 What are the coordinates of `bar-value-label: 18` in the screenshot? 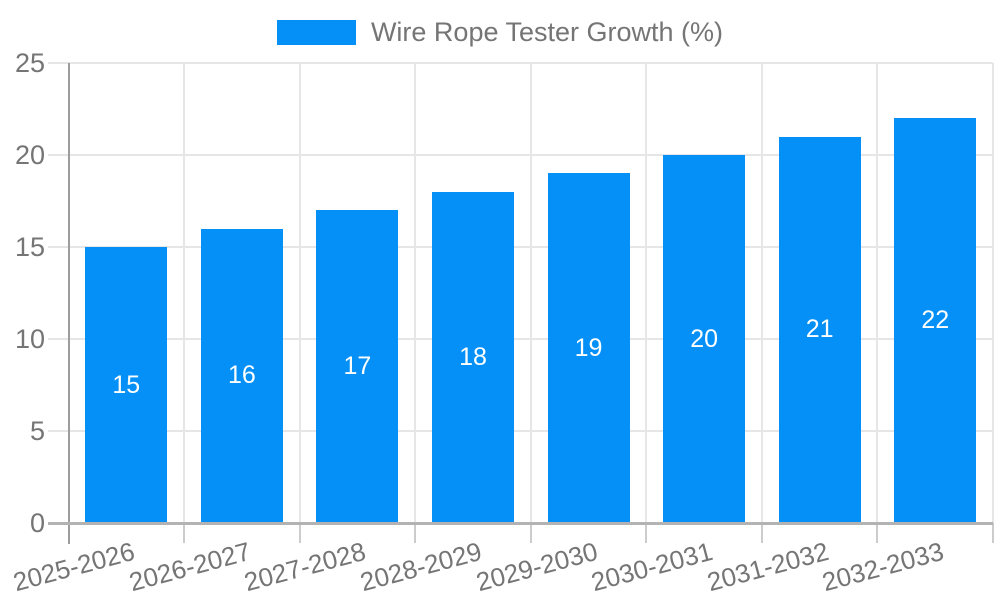 It's located at (473, 356).